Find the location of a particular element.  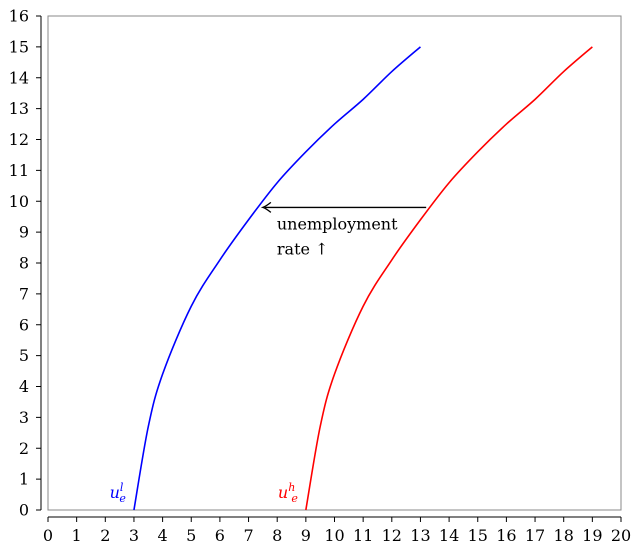

y-tick-label: 0 is located at coordinates (24, 510).